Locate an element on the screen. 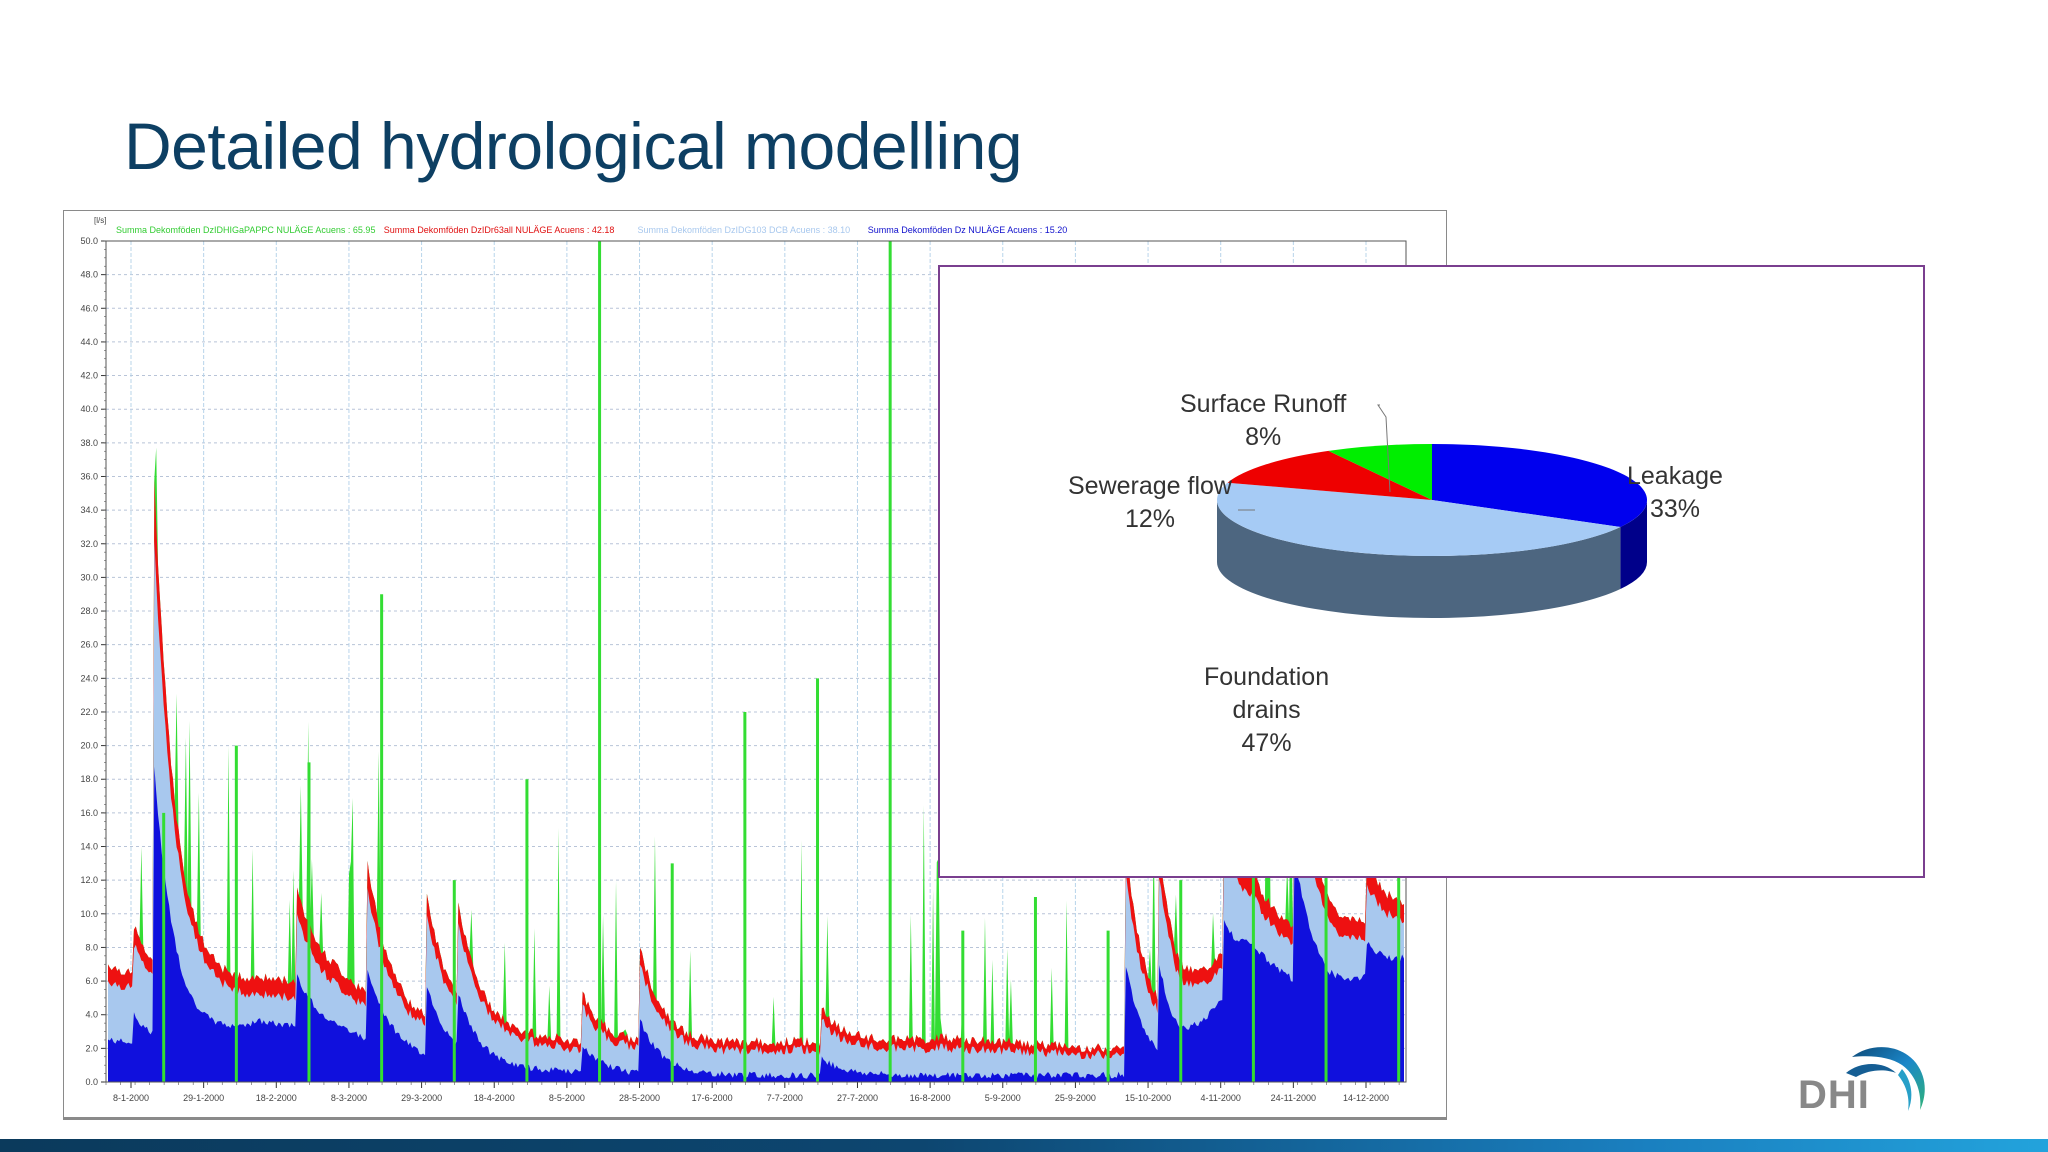 The height and width of the screenshot is (1152, 2048). dhi-logo: DHI is located at coordinates (1860, 1077).